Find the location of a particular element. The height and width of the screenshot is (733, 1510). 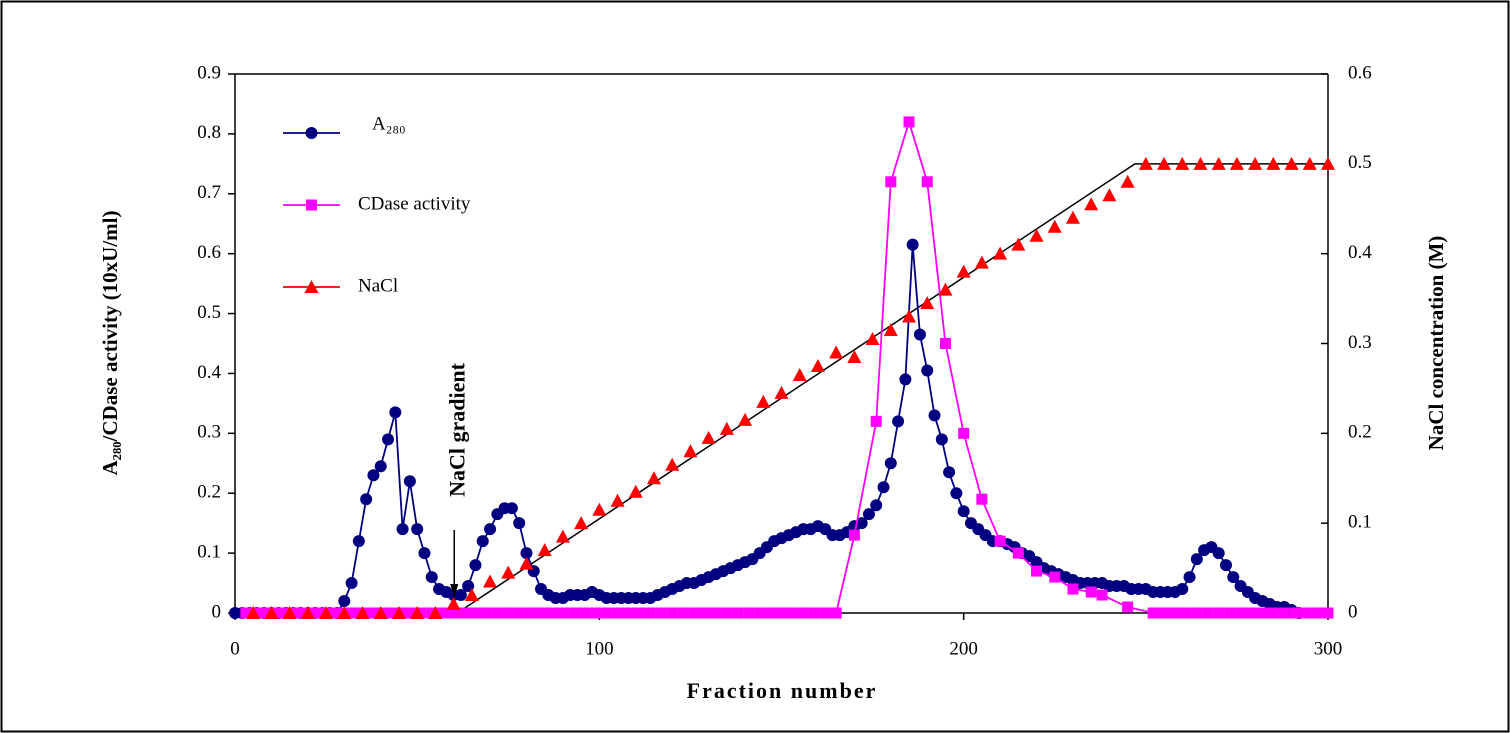

x-tick-label: 100 is located at coordinates (599, 648).